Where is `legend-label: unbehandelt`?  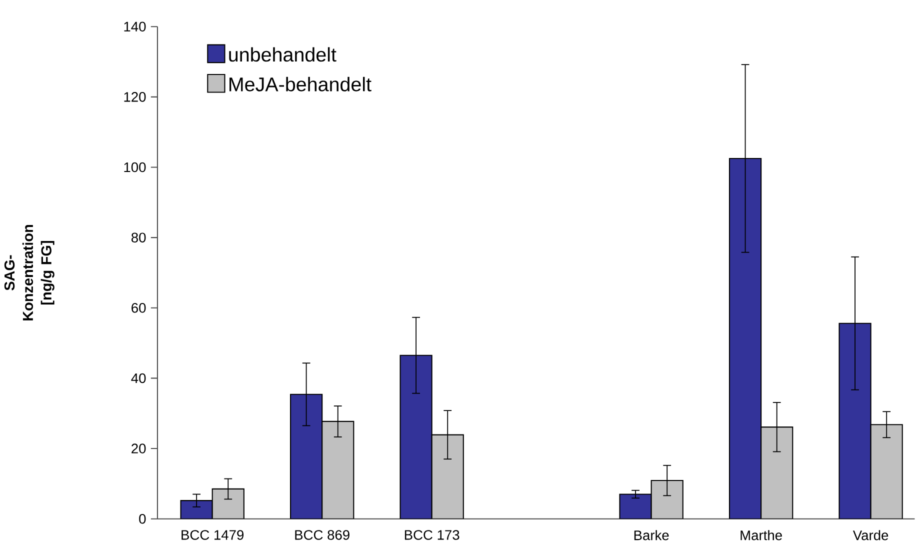
legend-label: unbehandelt is located at coordinates (282, 54).